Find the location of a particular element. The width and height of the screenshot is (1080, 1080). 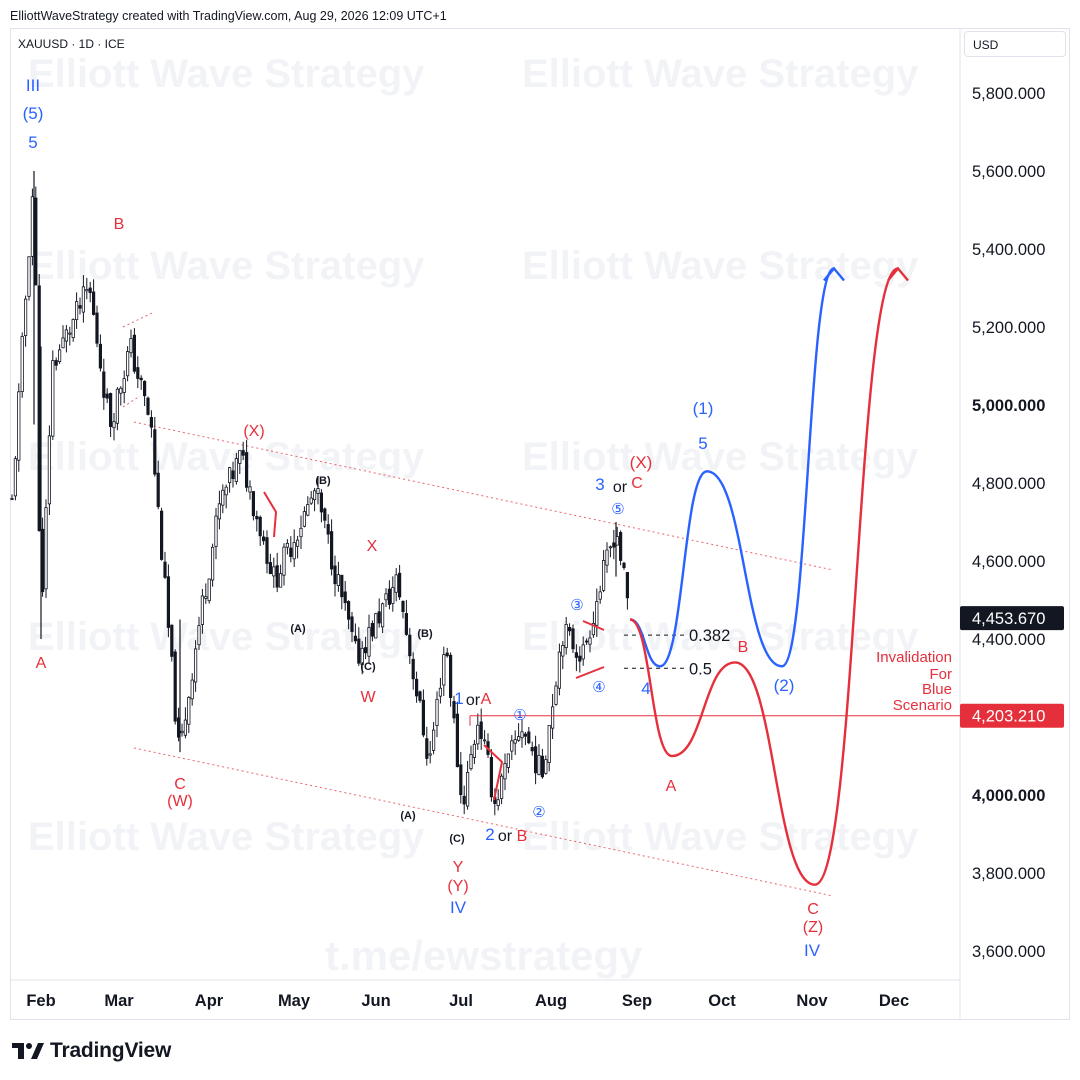

tradingview-logo: TradingView is located at coordinates (91, 1051).